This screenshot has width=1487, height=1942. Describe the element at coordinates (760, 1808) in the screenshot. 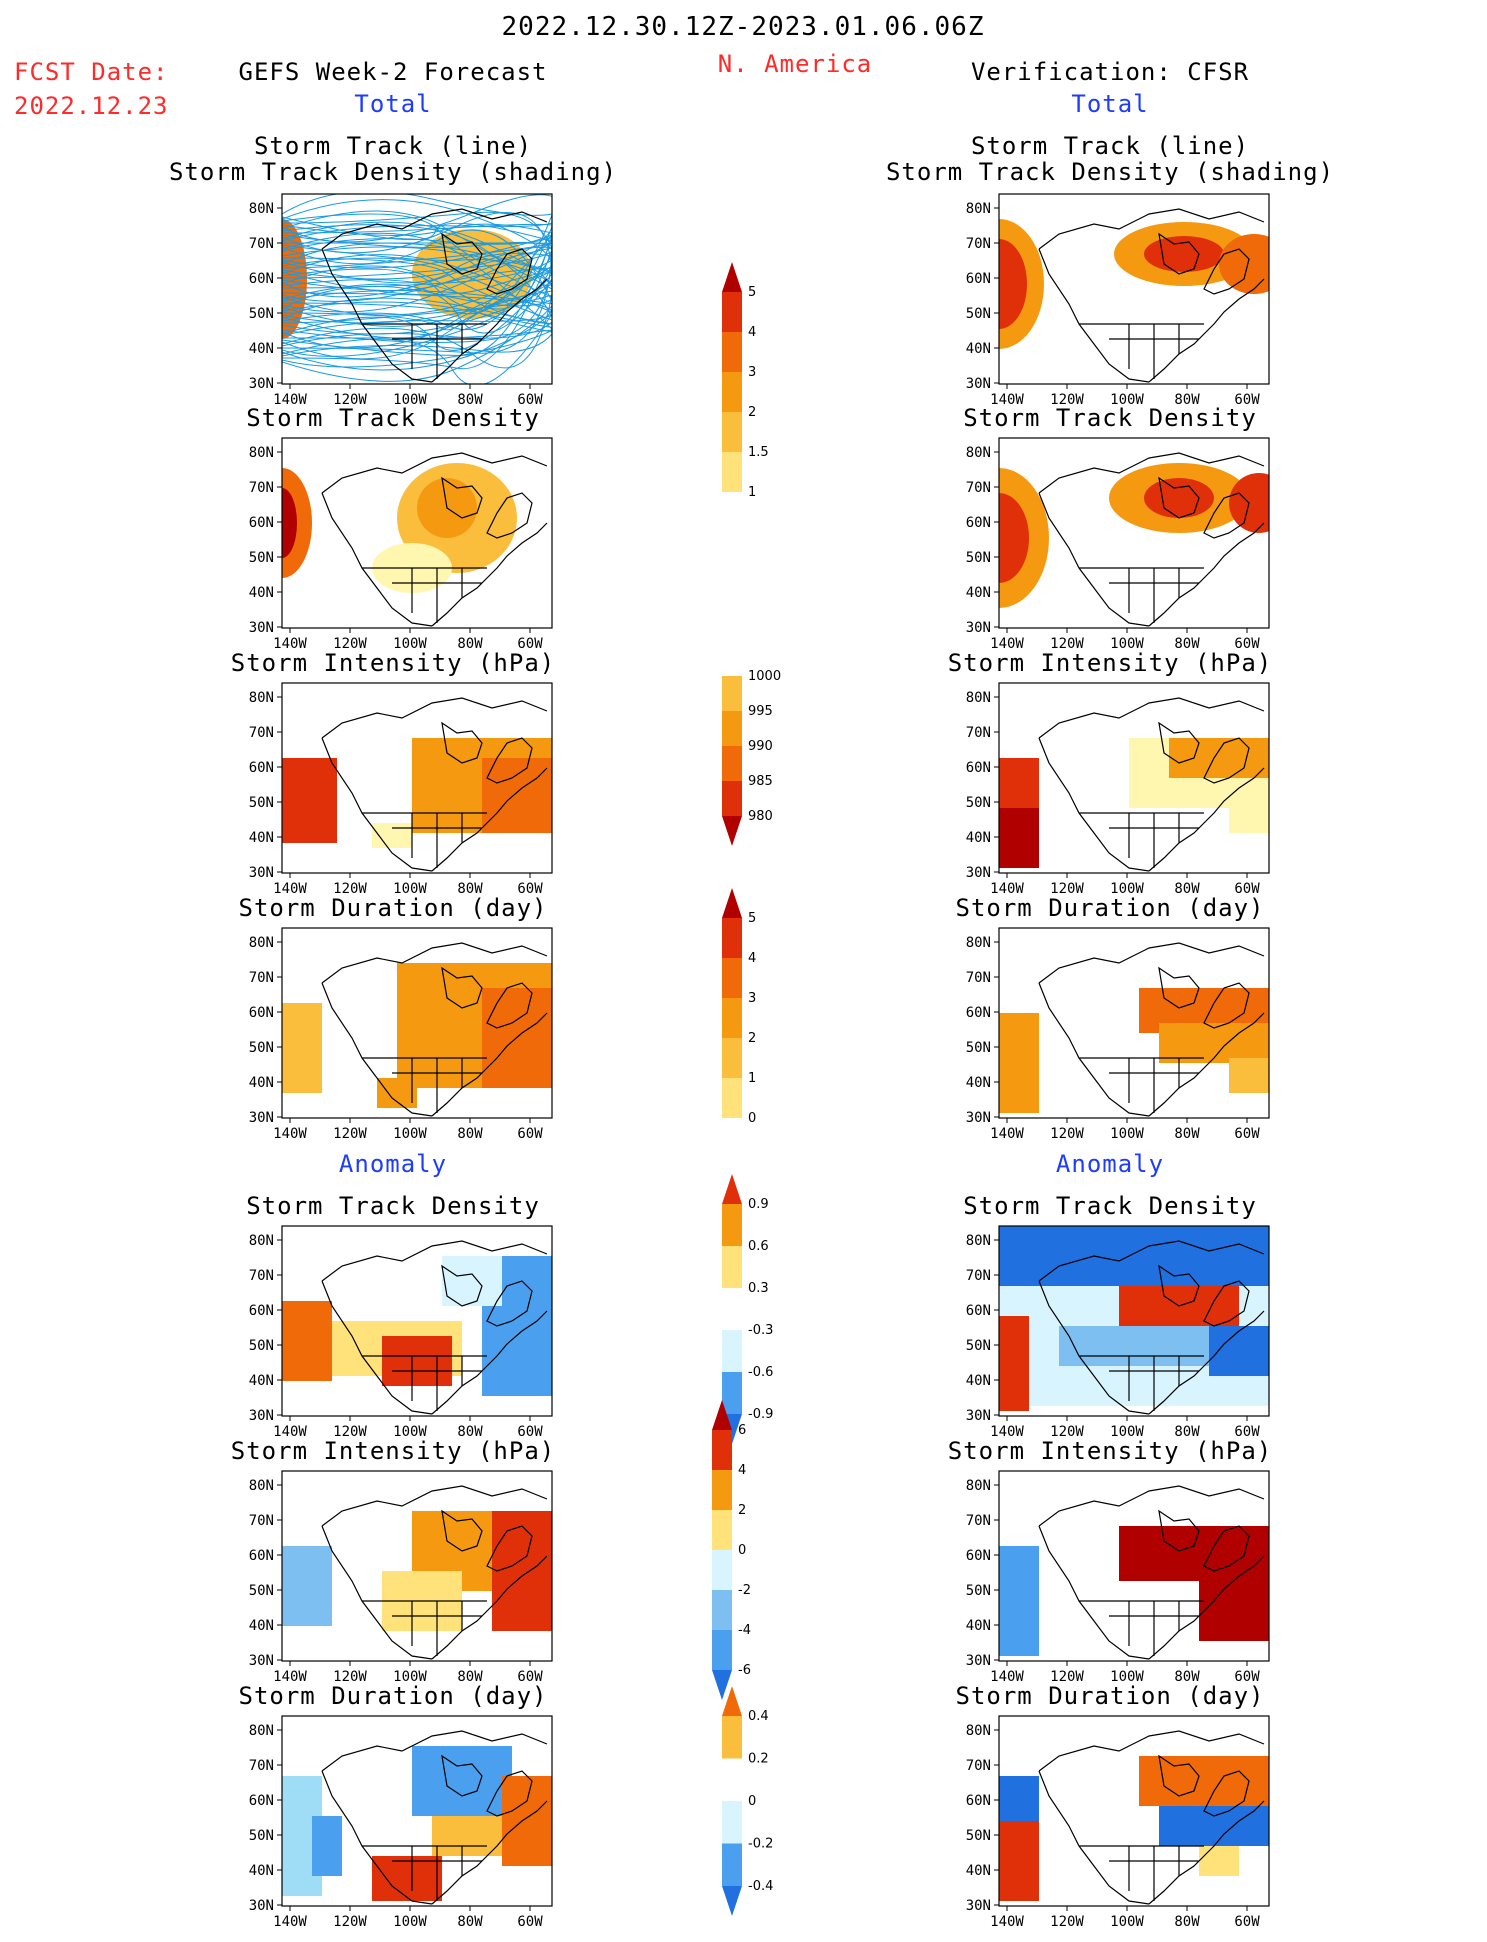

I see `colorbar-duration-anom: 0.4 0.2 0 -0.2 -0.4` at that location.